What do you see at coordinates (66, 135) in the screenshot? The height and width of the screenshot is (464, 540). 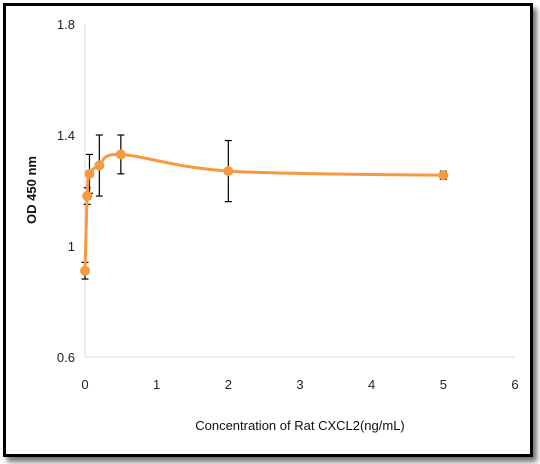 I see `y-tick-label: 1.4` at bounding box center [66, 135].